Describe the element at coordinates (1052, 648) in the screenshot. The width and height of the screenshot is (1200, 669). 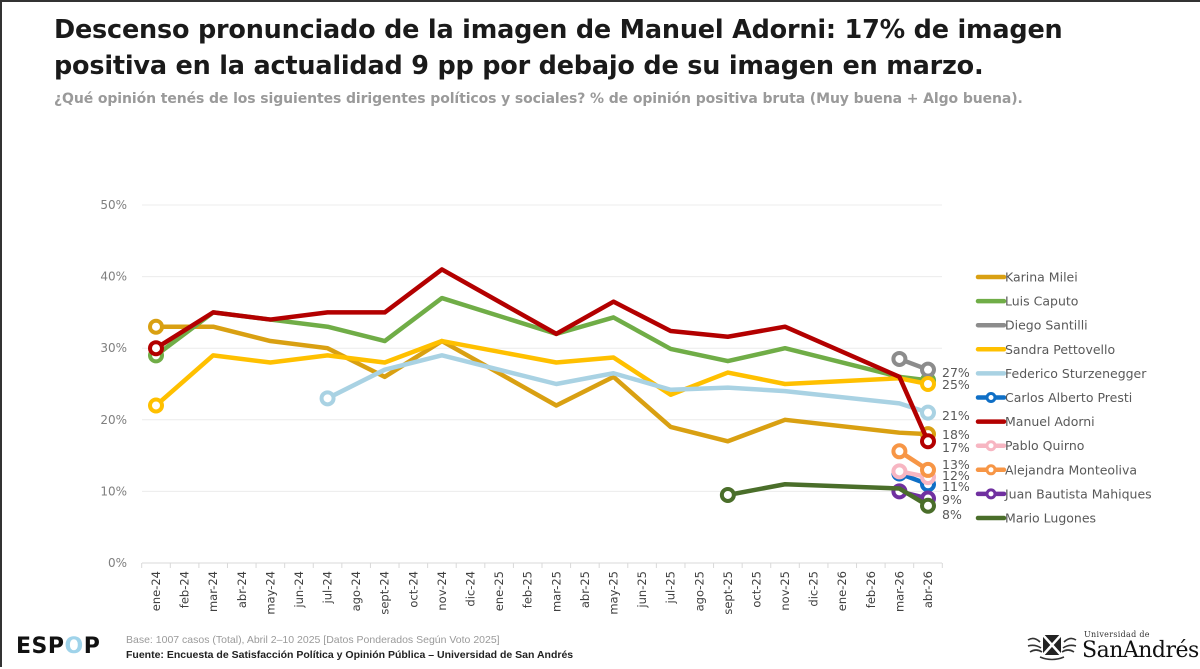
I see `university-crest-icon` at that location.